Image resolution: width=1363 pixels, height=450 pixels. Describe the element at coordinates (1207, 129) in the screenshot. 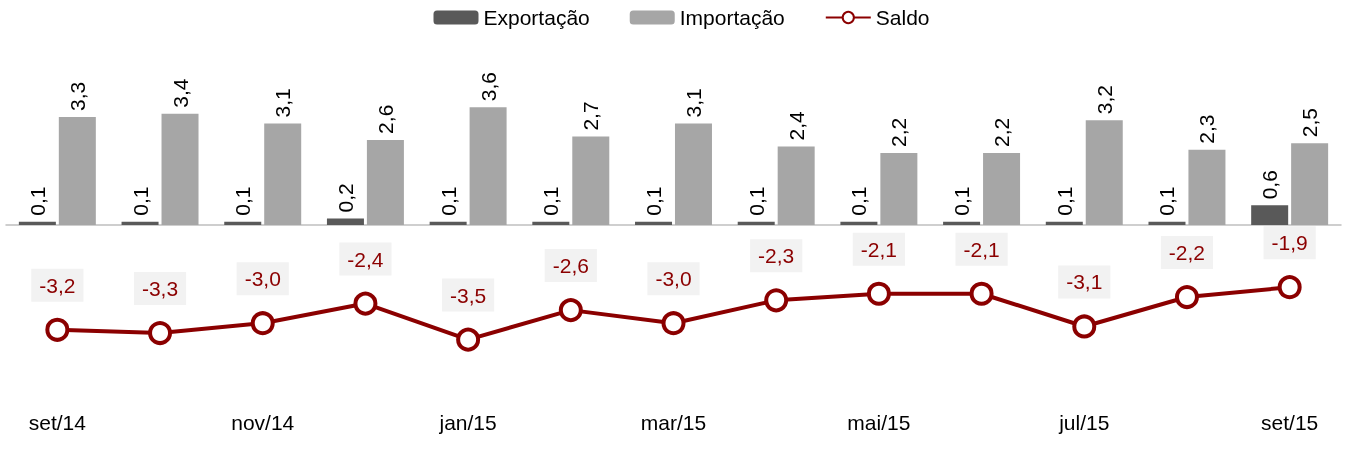

I see `data-label: 2,3` at that location.